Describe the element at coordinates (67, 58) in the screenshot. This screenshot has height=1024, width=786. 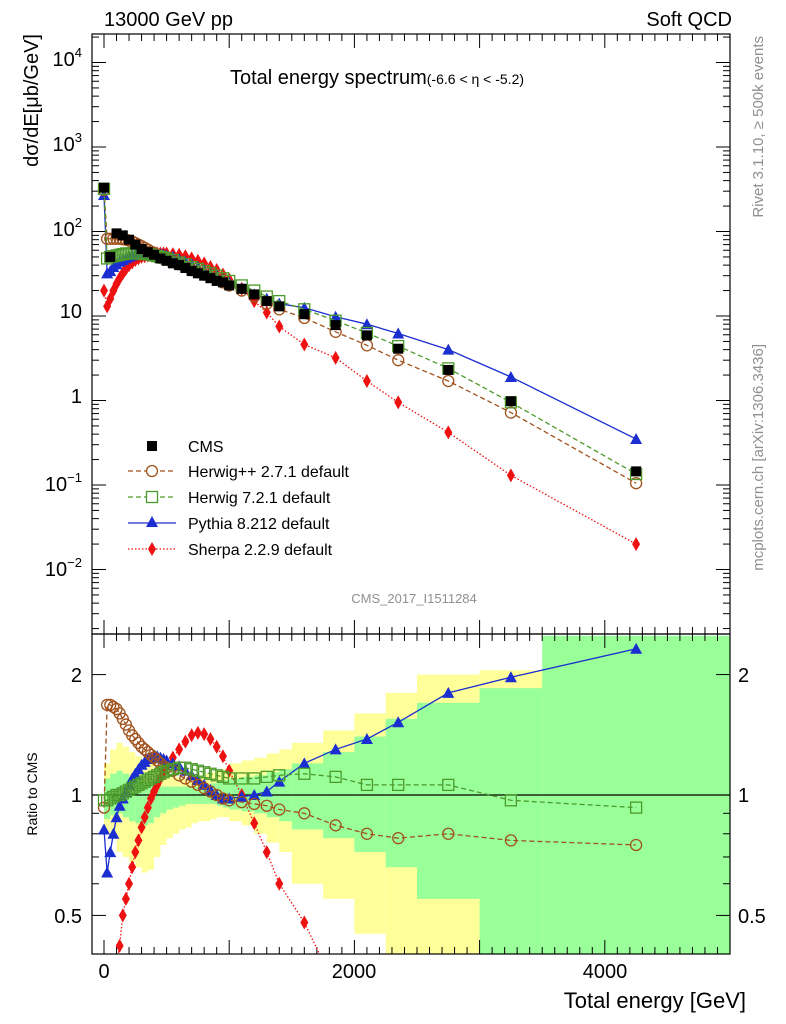
I see `ytick-label-1e4: 10⁴` at that location.